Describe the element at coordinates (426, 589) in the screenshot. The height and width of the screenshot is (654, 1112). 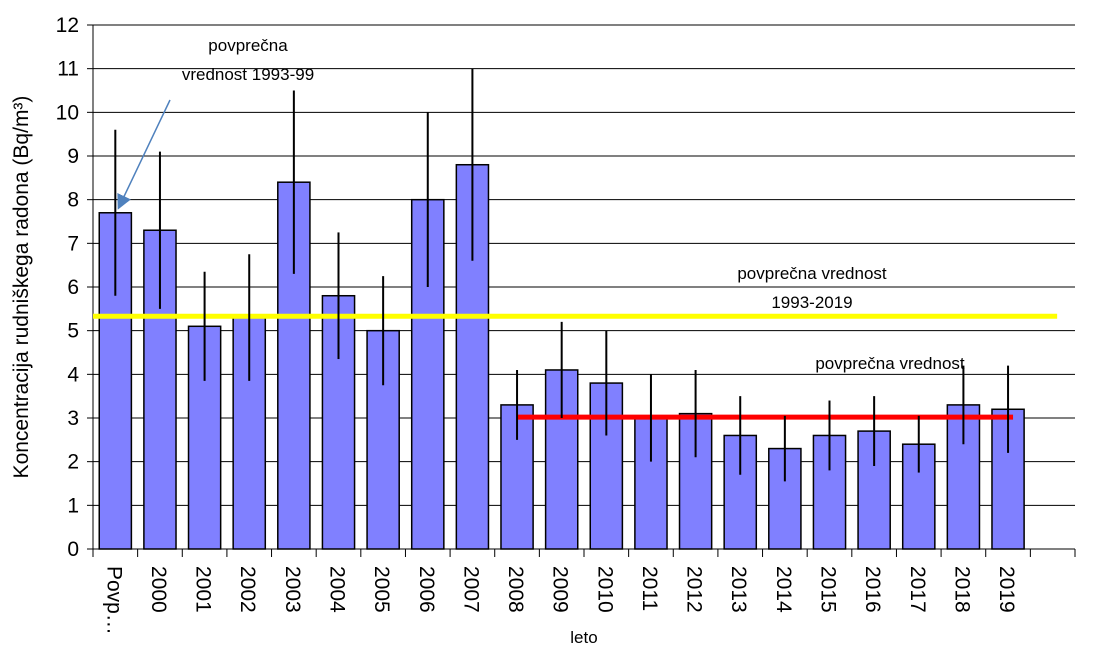
I see `x-tick-label: 2006` at that location.